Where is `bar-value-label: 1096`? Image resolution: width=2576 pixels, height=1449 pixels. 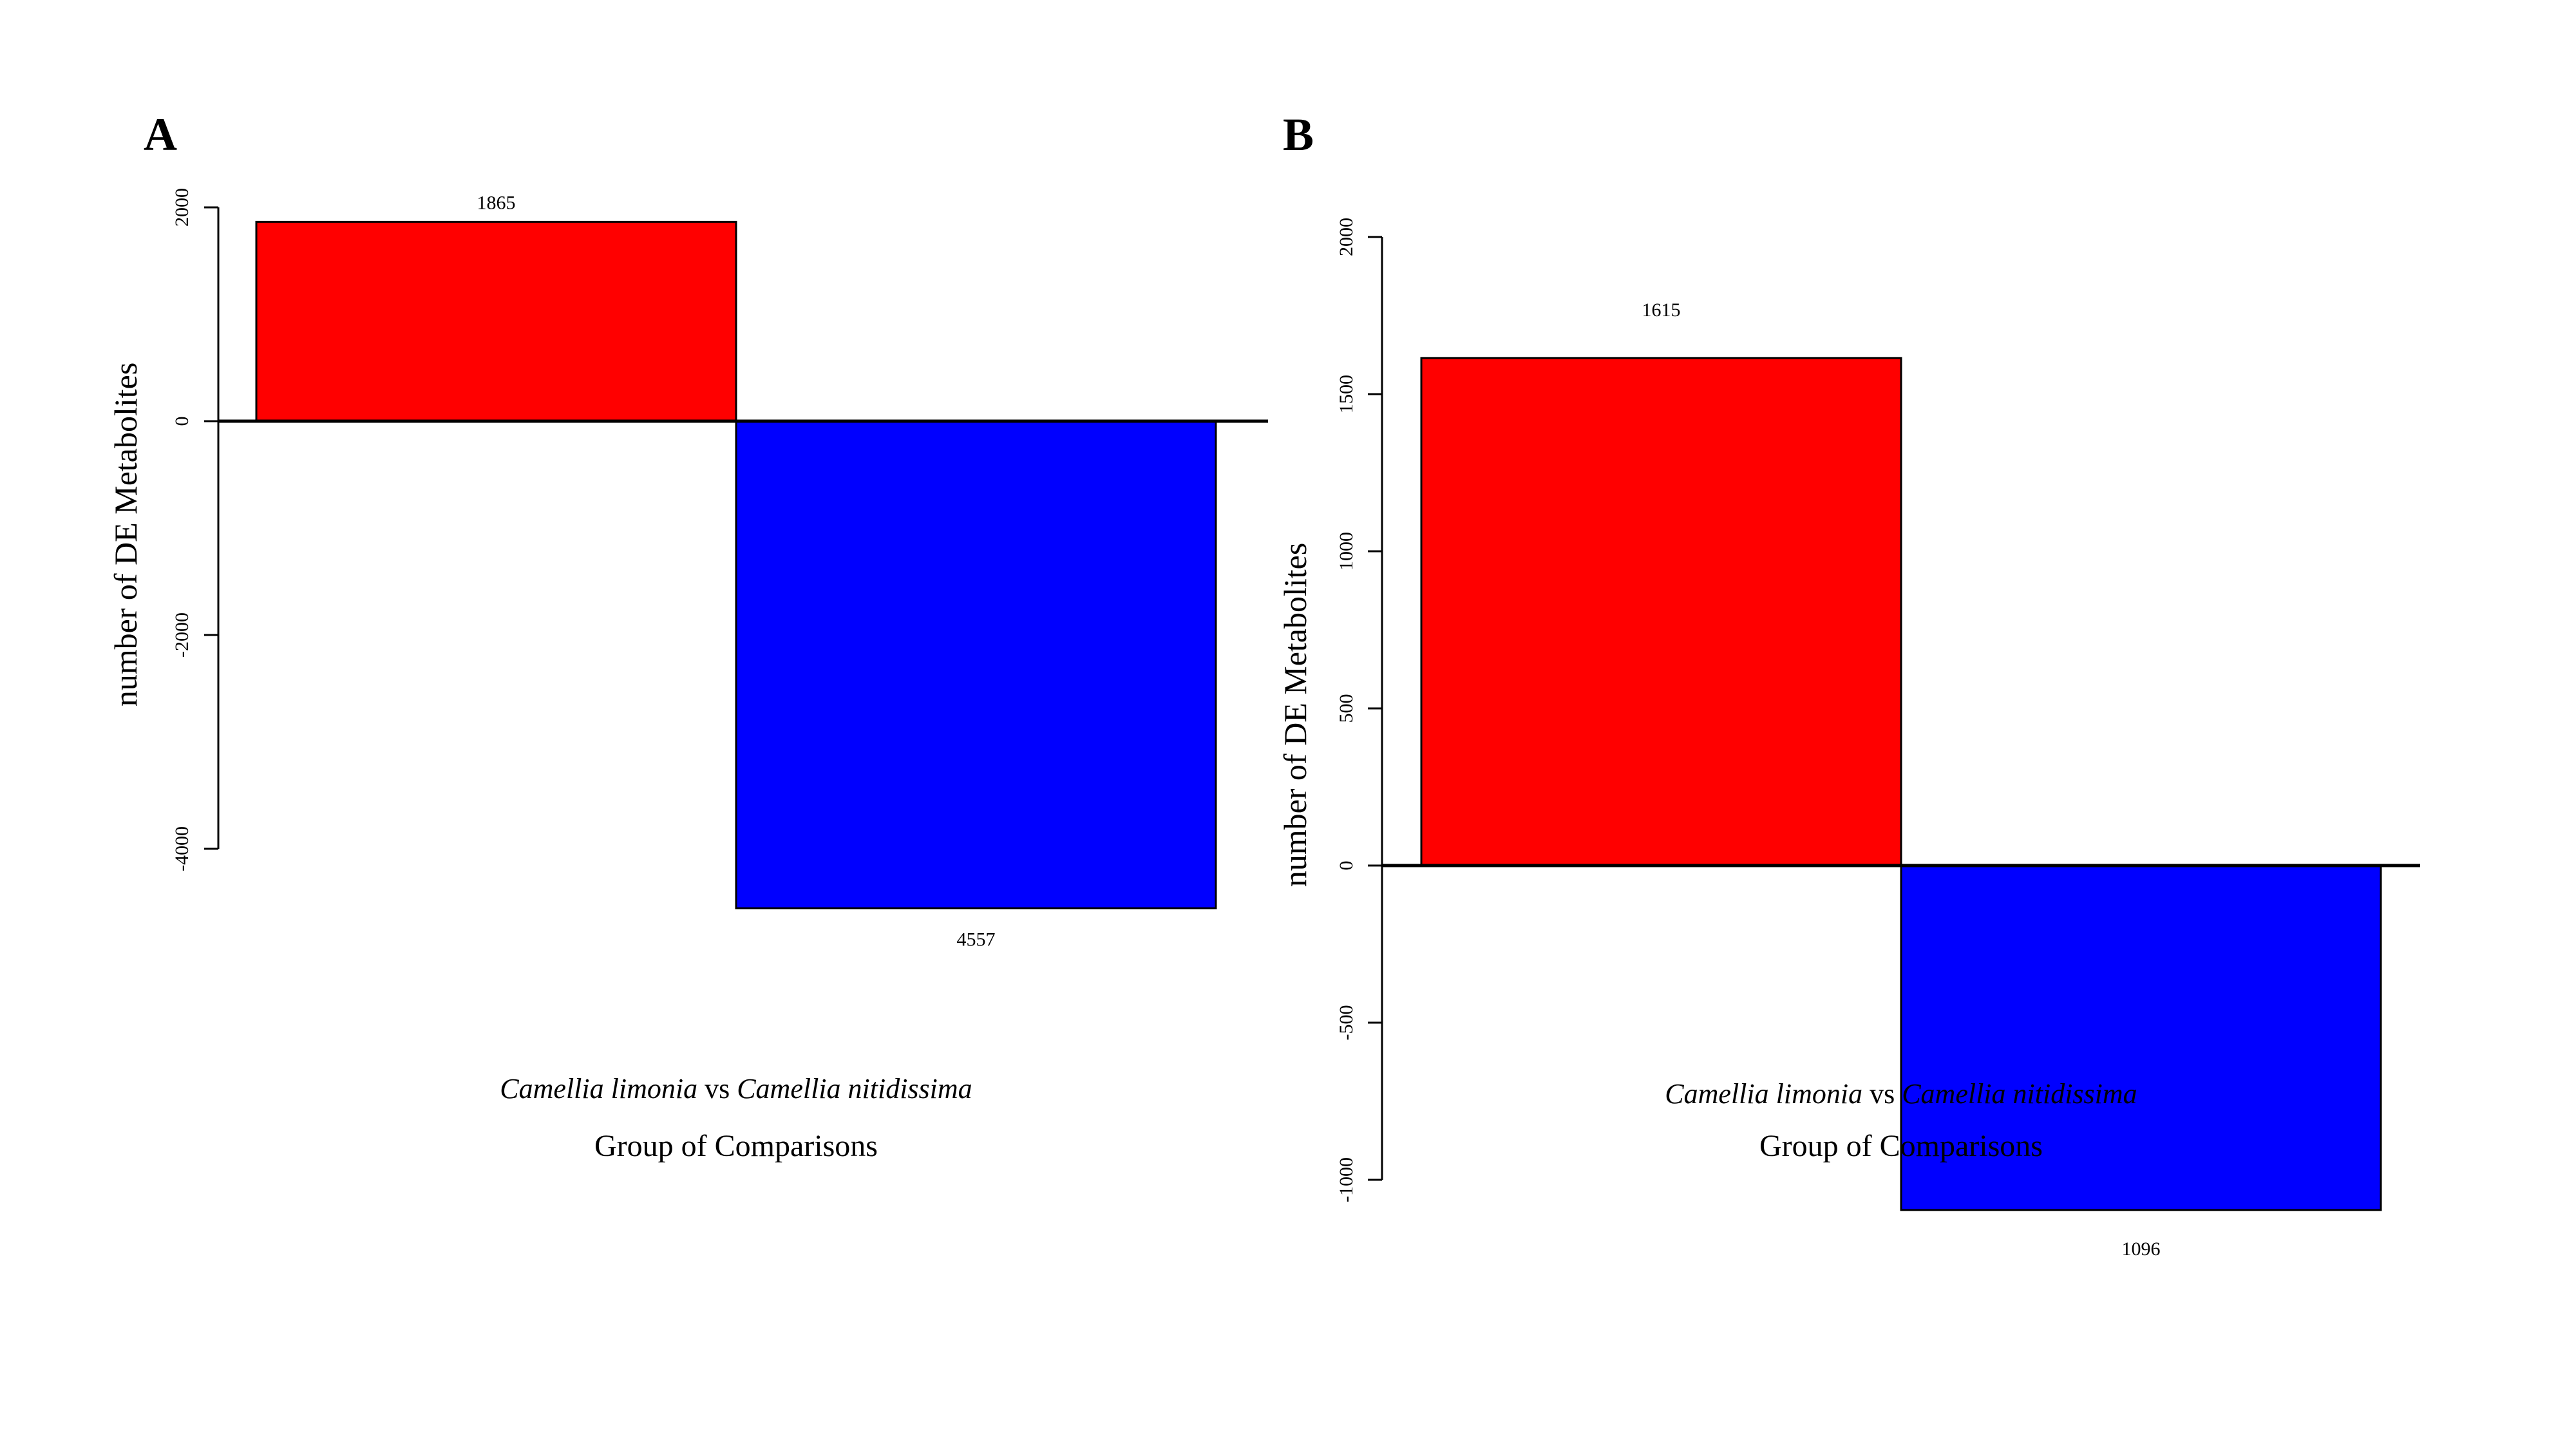 bar-value-label: 1096 is located at coordinates (2141, 1249).